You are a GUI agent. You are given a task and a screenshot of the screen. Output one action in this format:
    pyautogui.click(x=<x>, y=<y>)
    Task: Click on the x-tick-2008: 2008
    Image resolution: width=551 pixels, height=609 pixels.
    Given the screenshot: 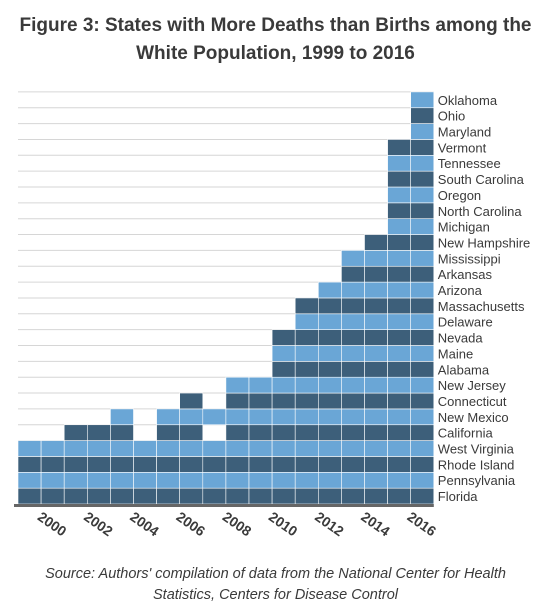 What is the action you would take?
    pyautogui.click(x=237, y=523)
    